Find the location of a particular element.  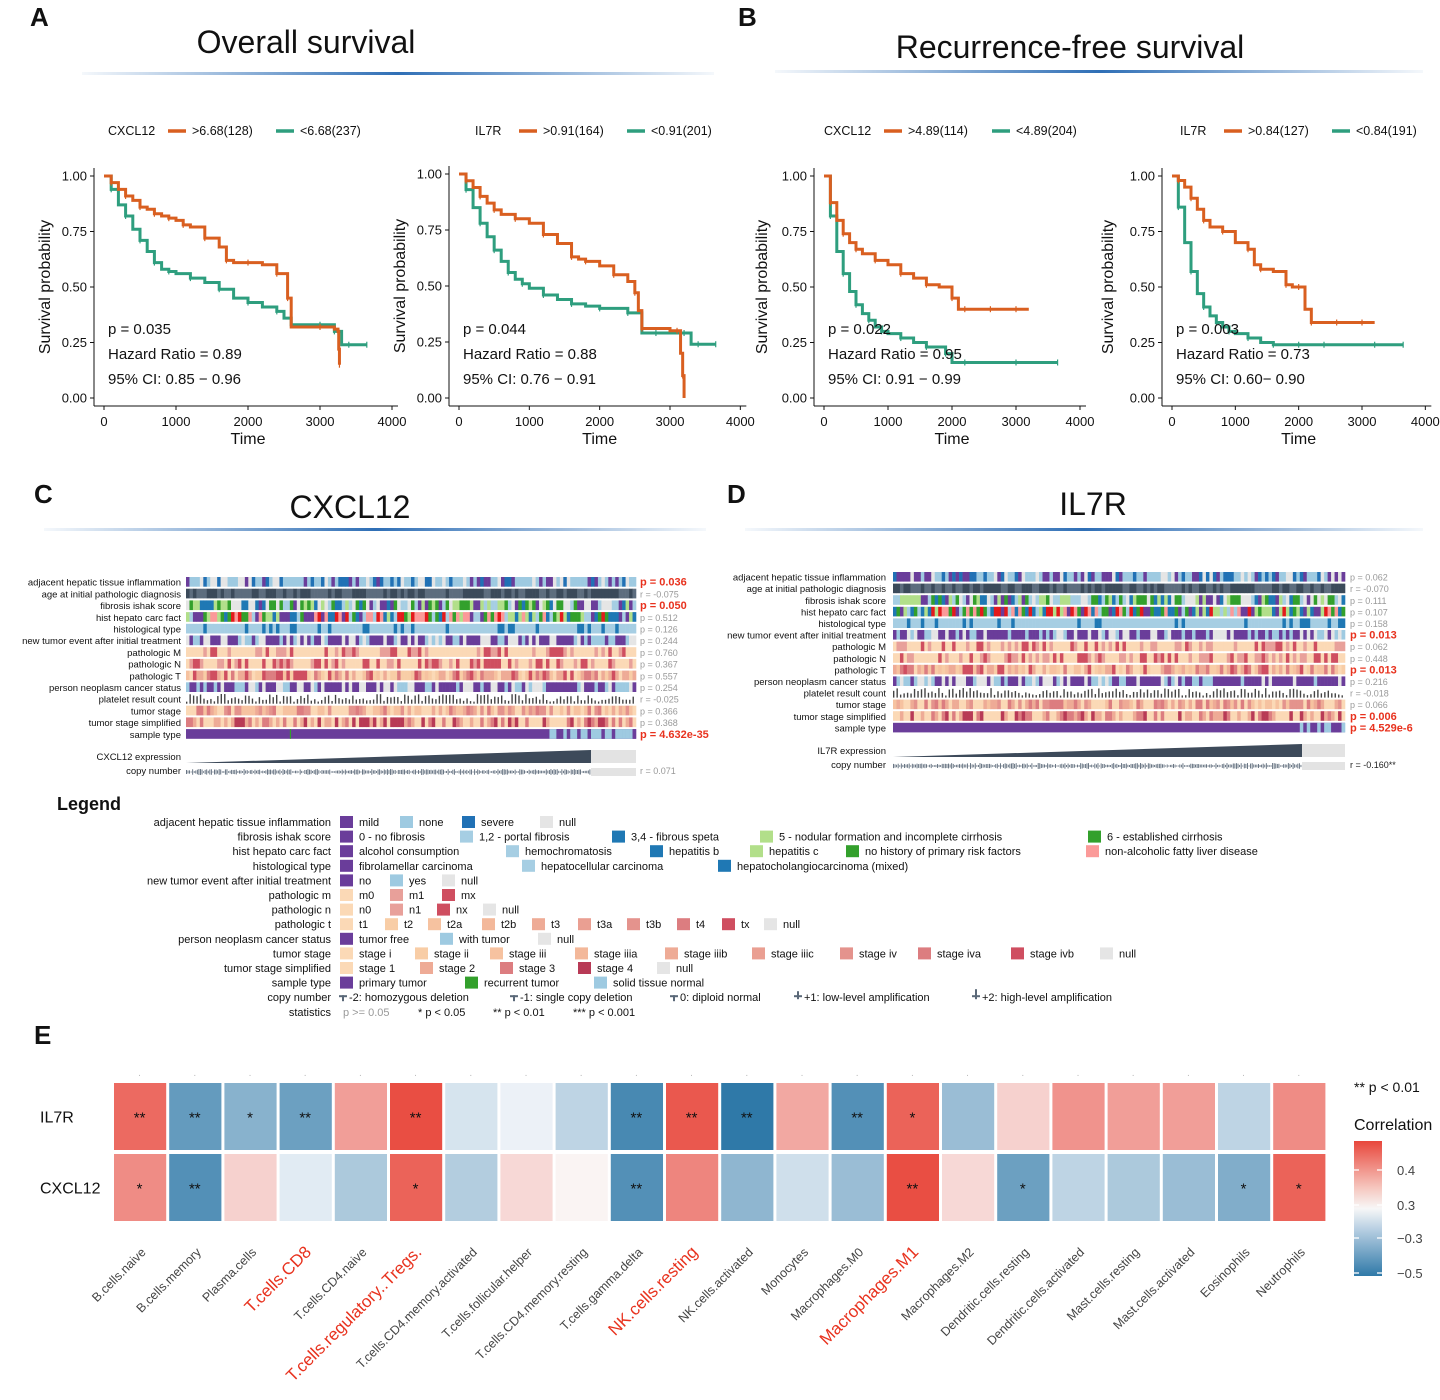

legend-item-label: 0 - no fibrosis is located at coordinates (392, 838).